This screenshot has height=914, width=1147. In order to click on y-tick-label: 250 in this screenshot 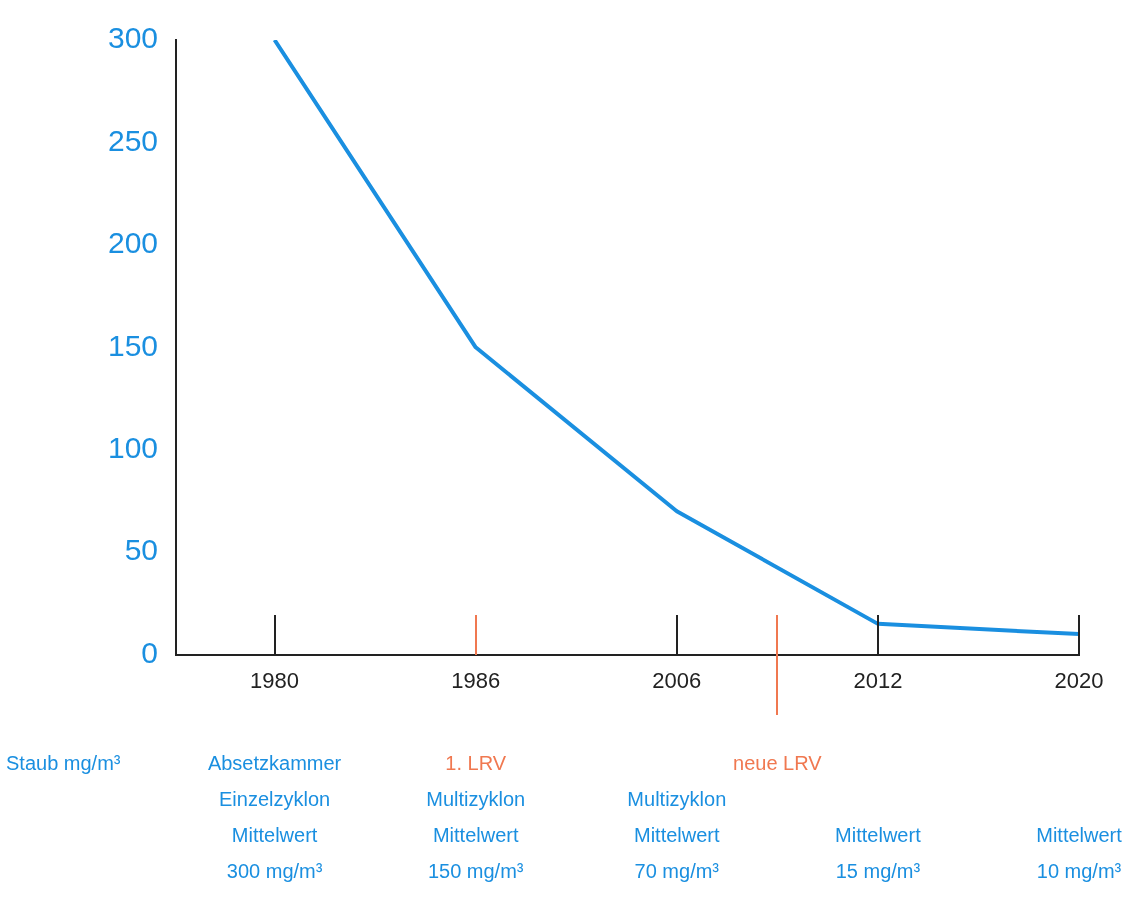, I will do `click(133, 140)`.